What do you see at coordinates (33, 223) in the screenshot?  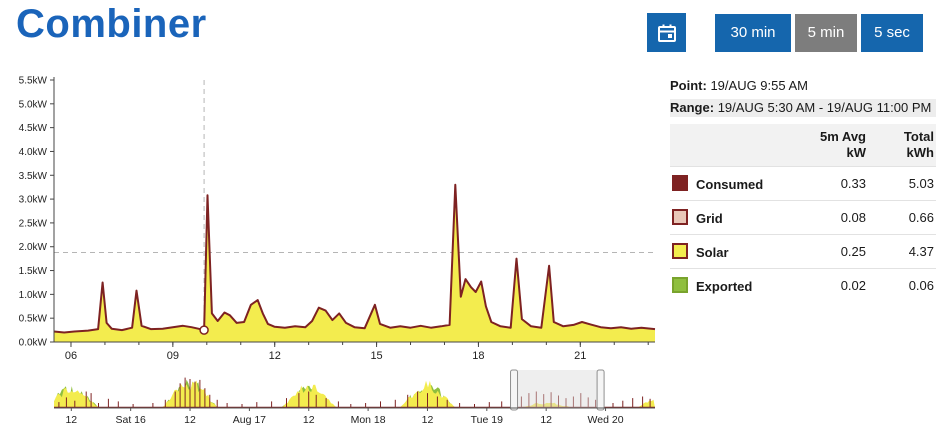 I see `svg-text: 2.5kW` at bounding box center [33, 223].